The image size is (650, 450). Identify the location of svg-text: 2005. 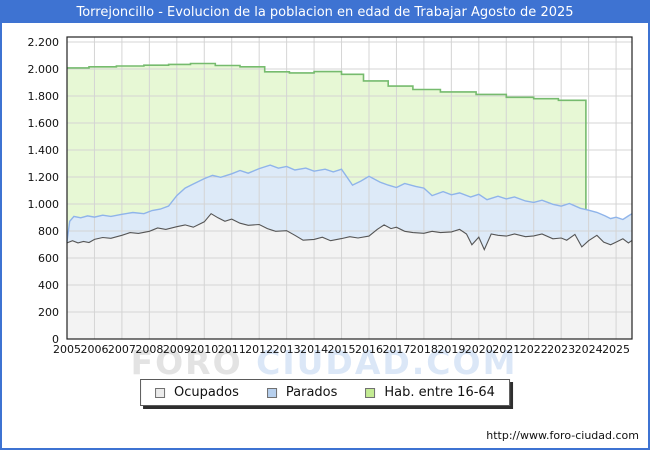
(67, 349).